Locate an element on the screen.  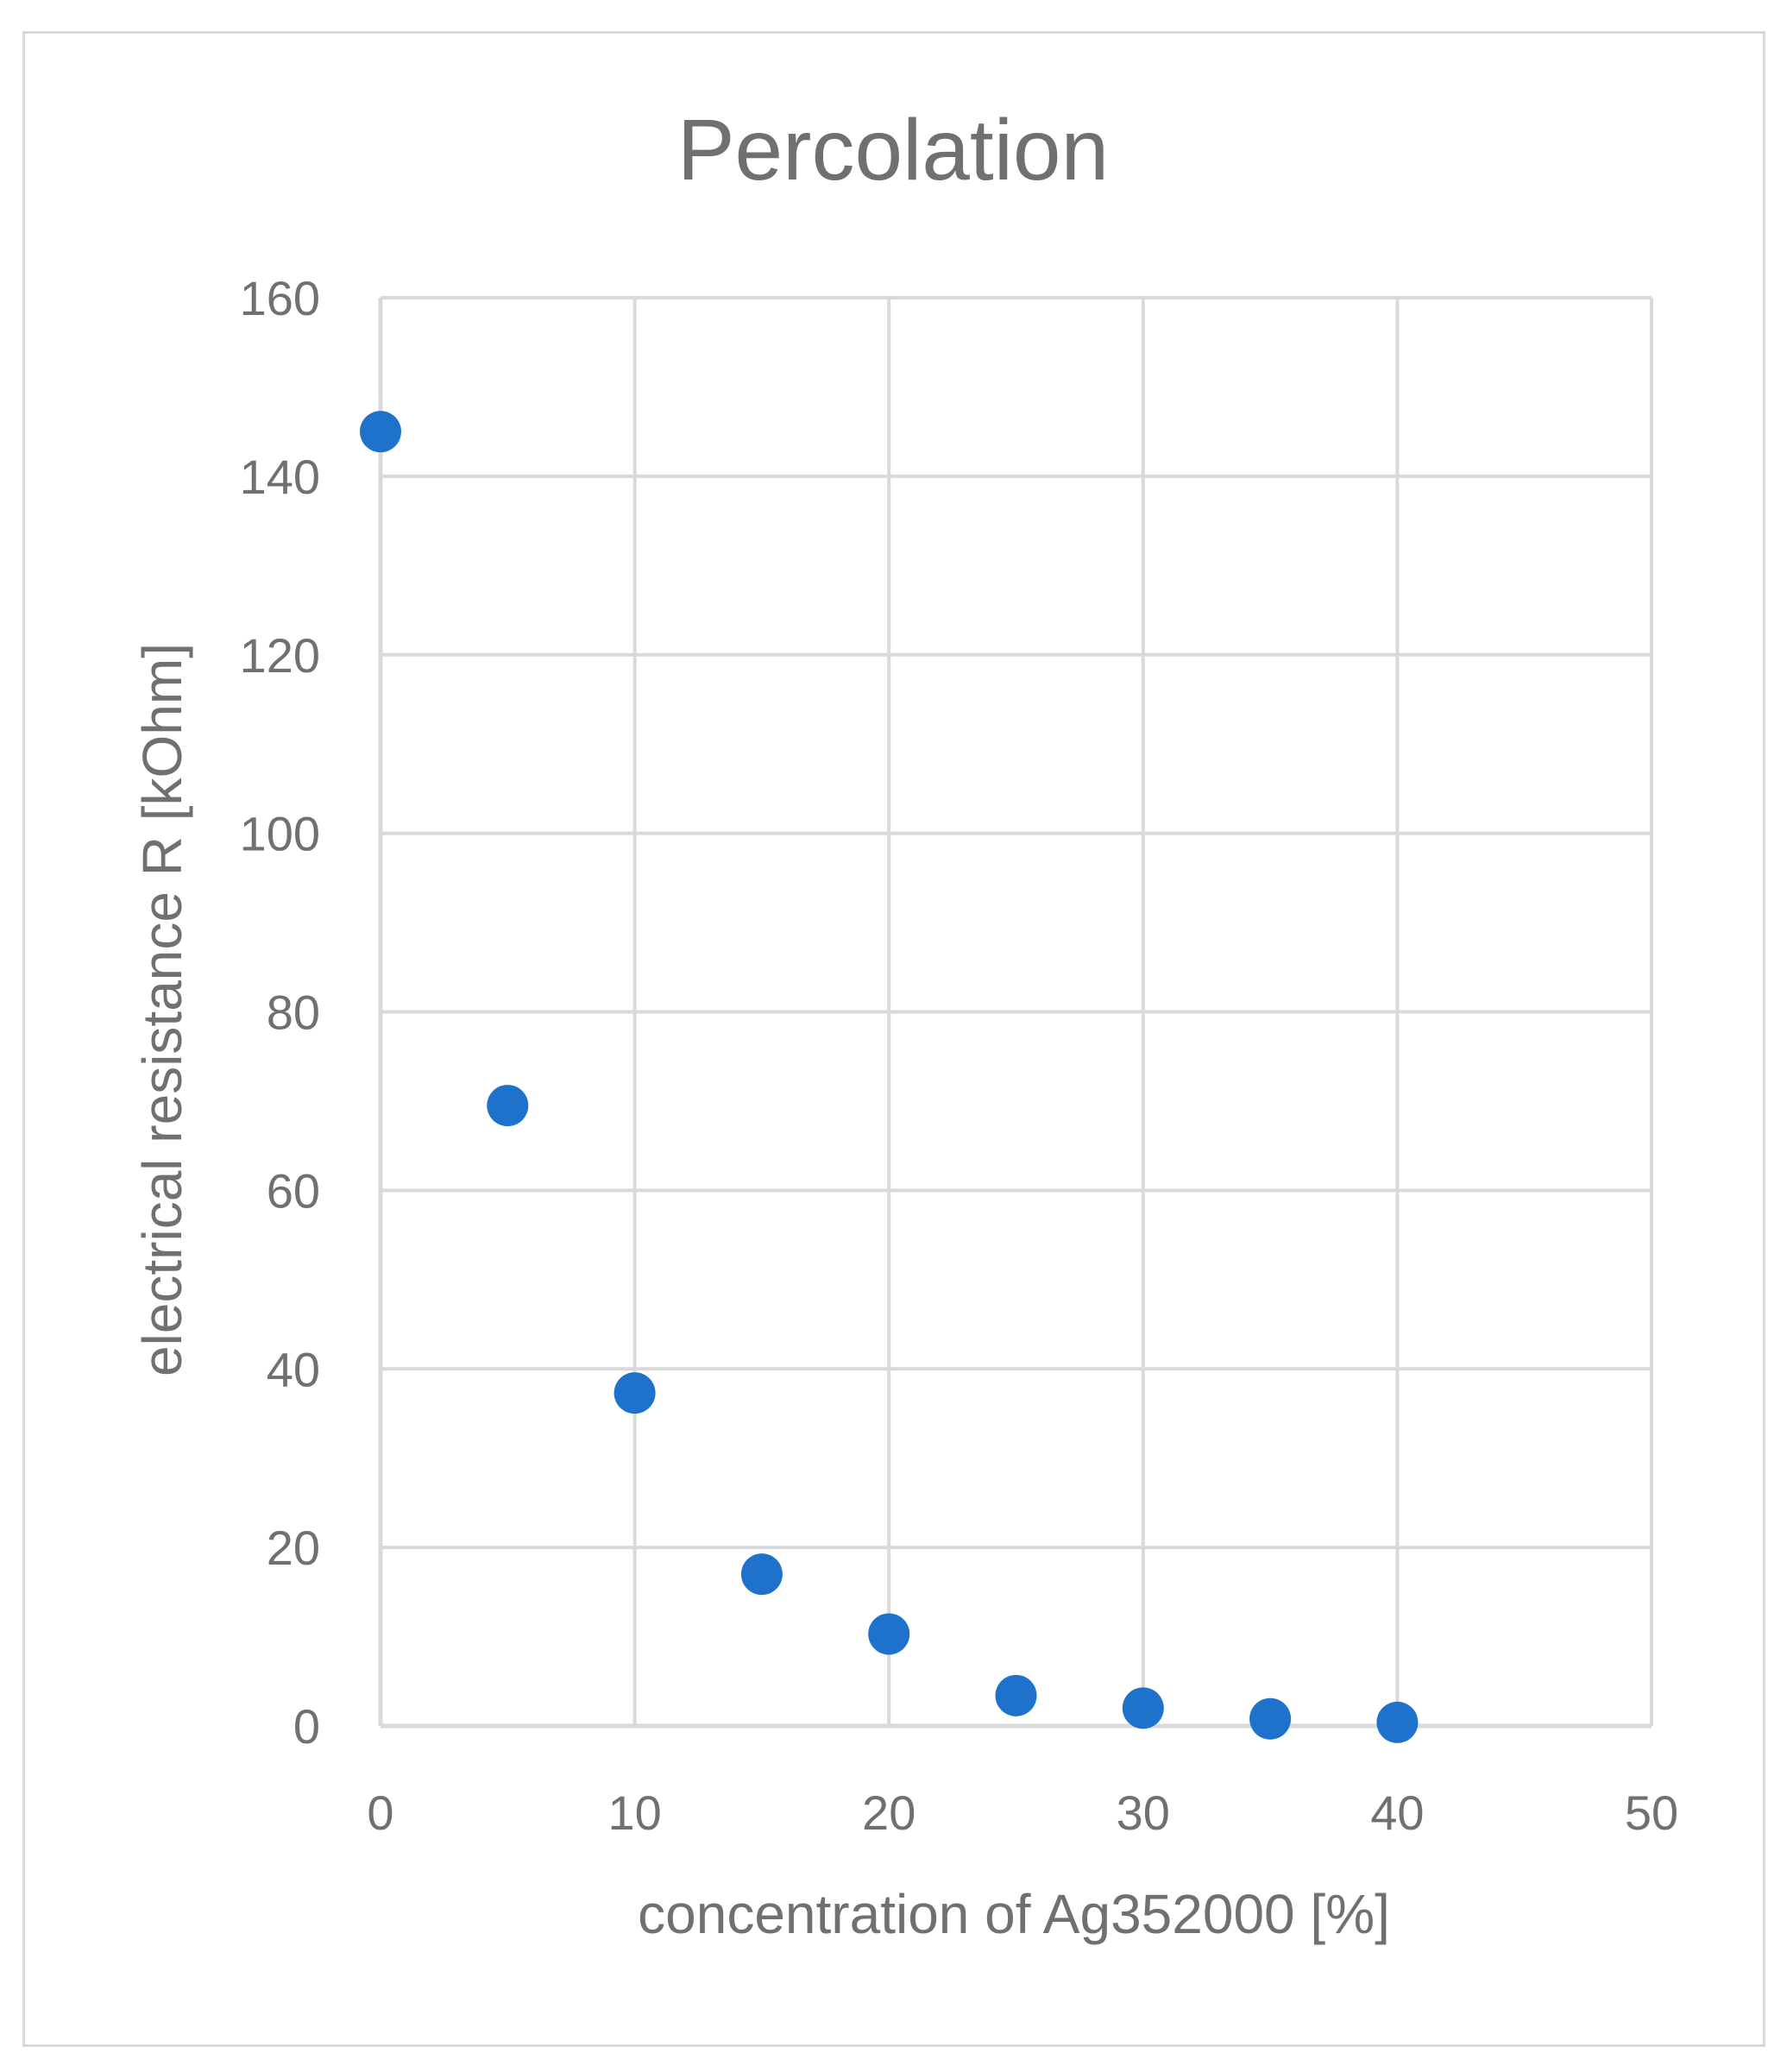
x-tick-label: 50 is located at coordinates (1652, 1812).